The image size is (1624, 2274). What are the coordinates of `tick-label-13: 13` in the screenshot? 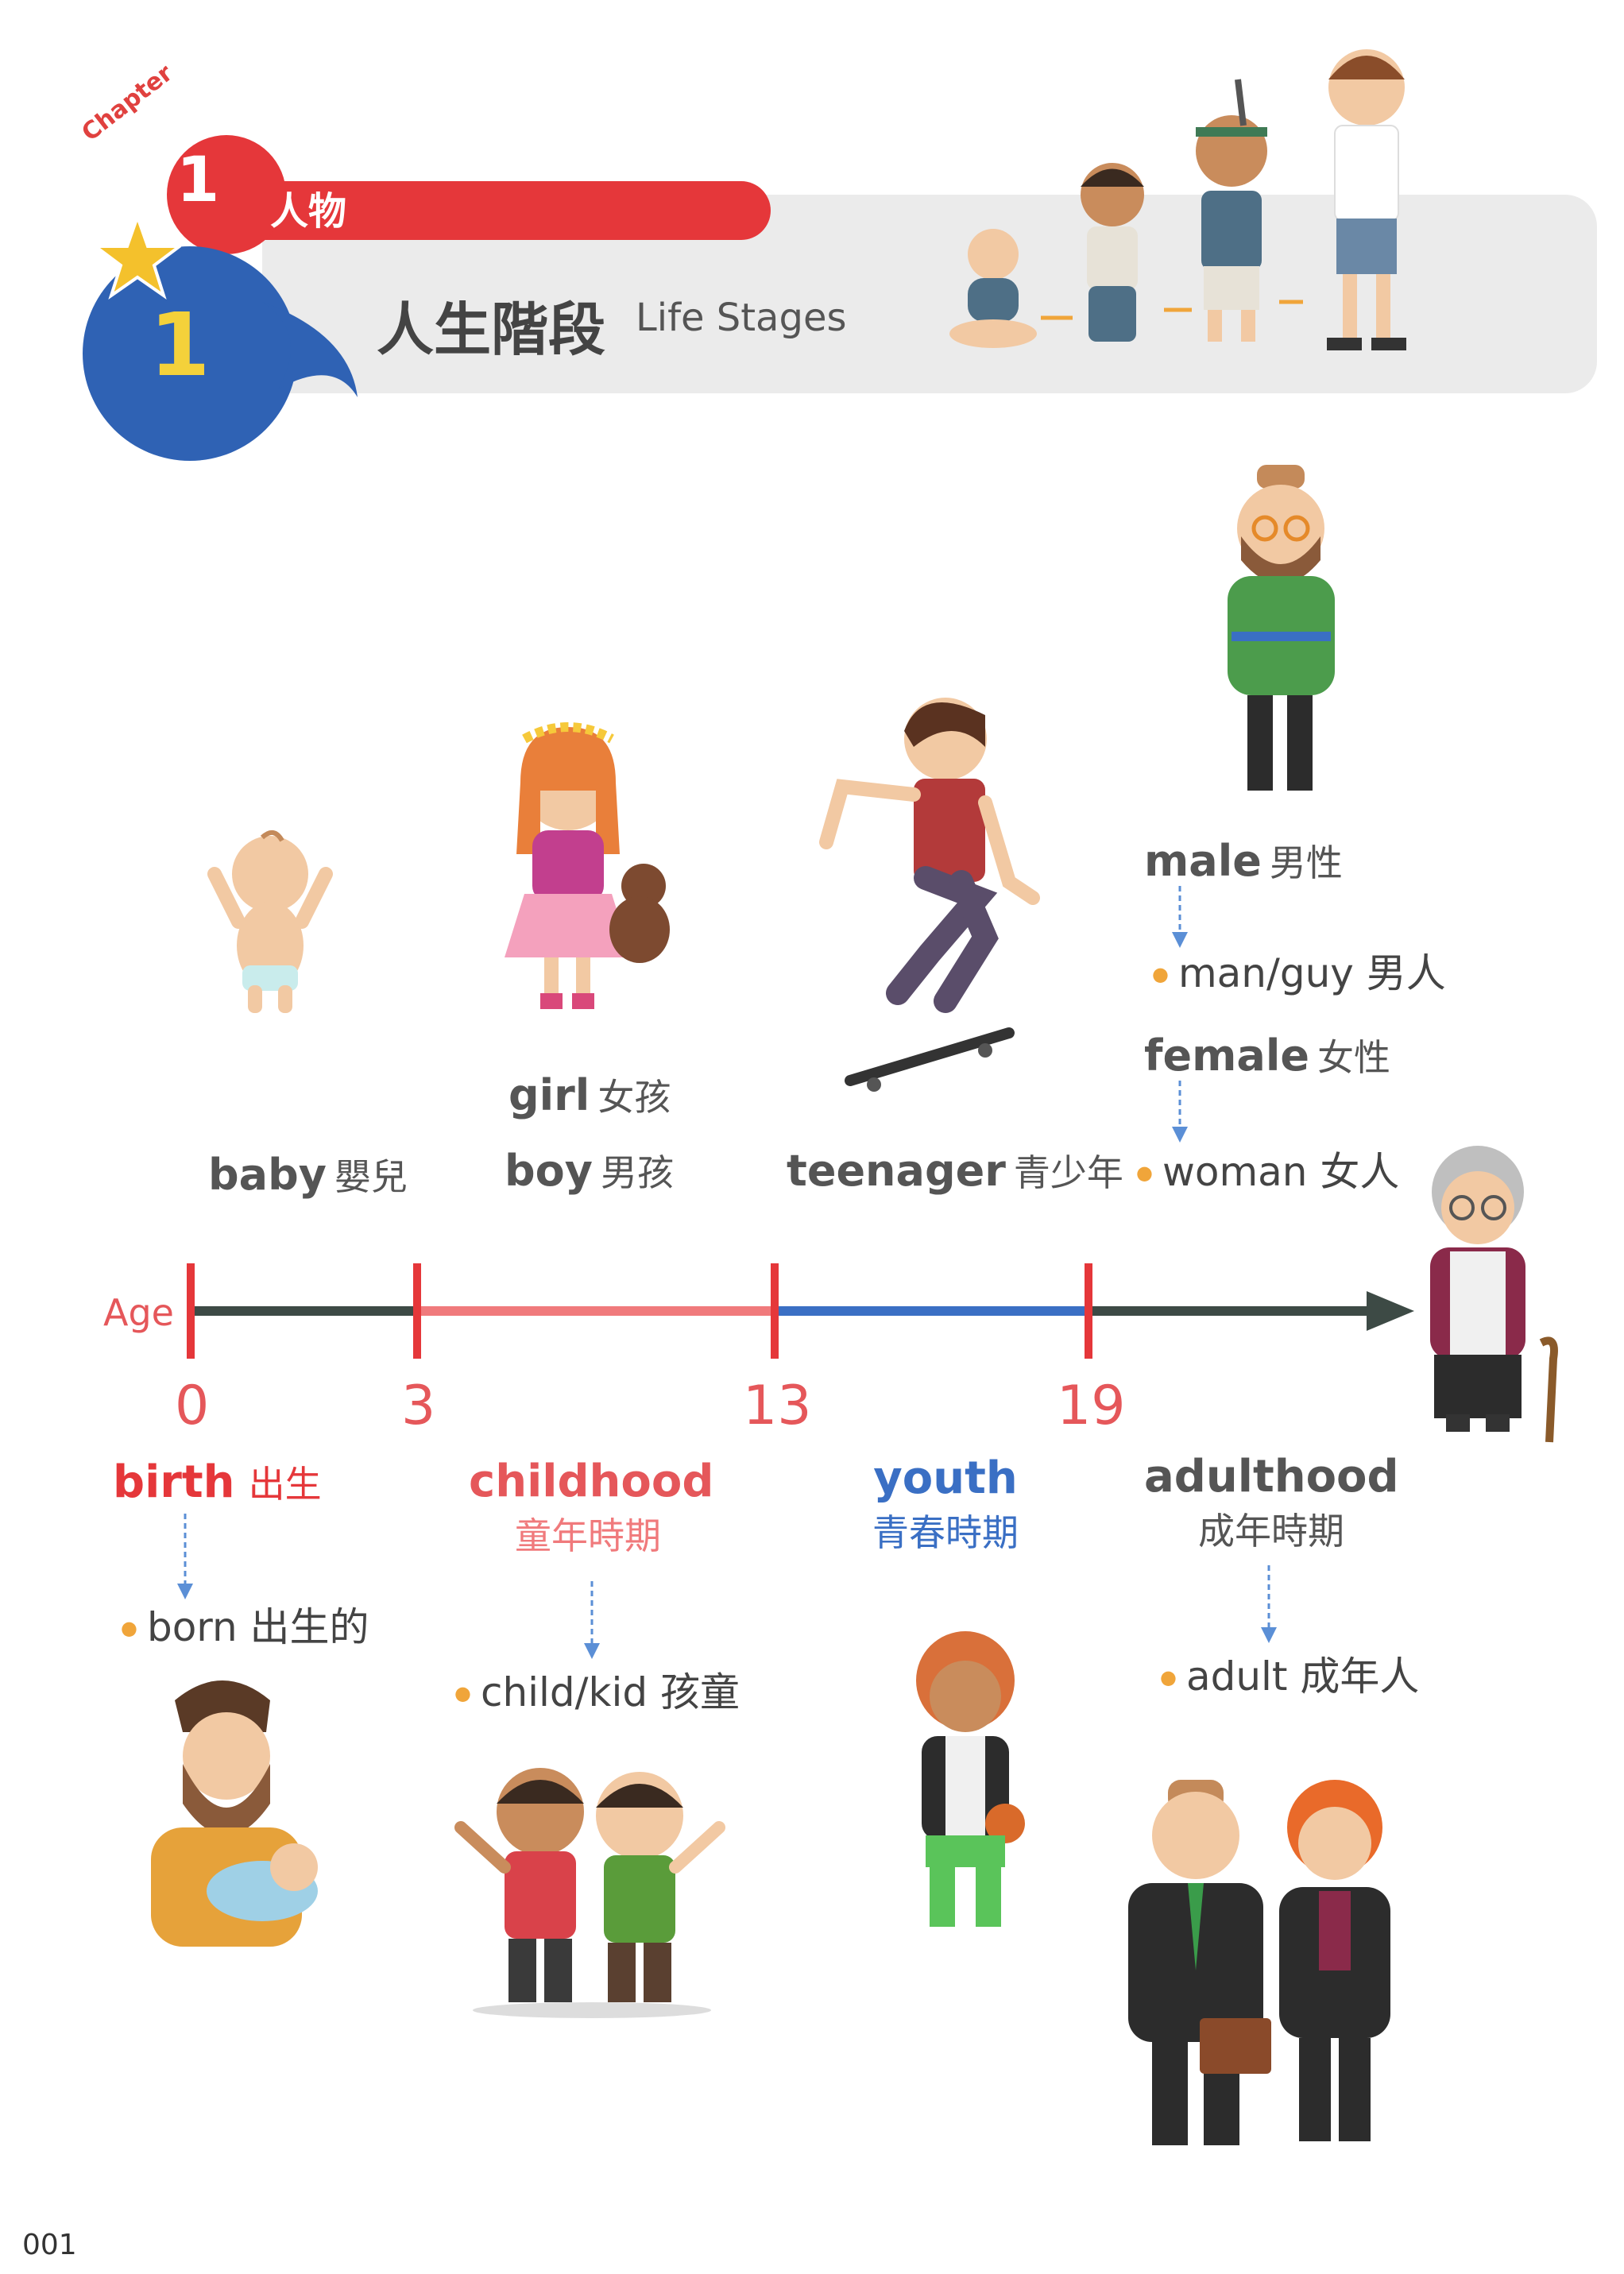 It's located at (777, 1406).